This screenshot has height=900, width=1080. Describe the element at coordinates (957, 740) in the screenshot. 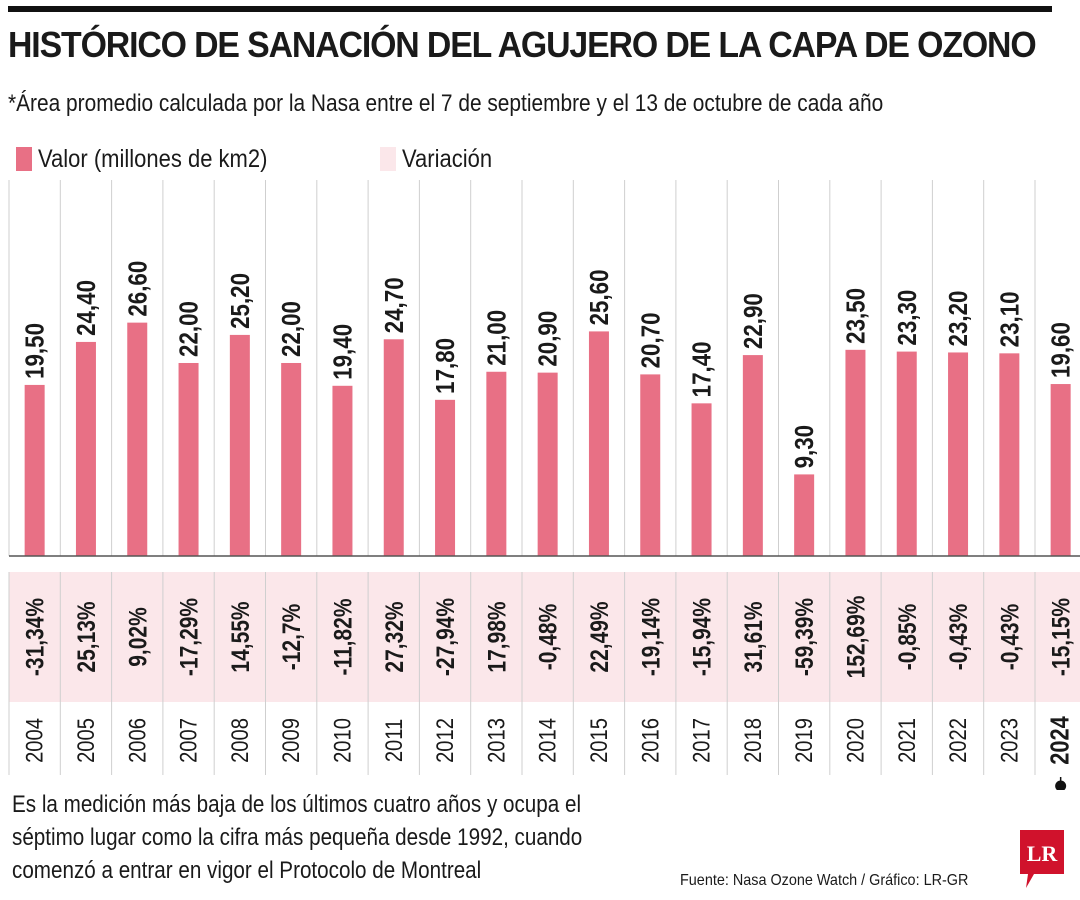

I see `year-tick-label: 2022` at that location.